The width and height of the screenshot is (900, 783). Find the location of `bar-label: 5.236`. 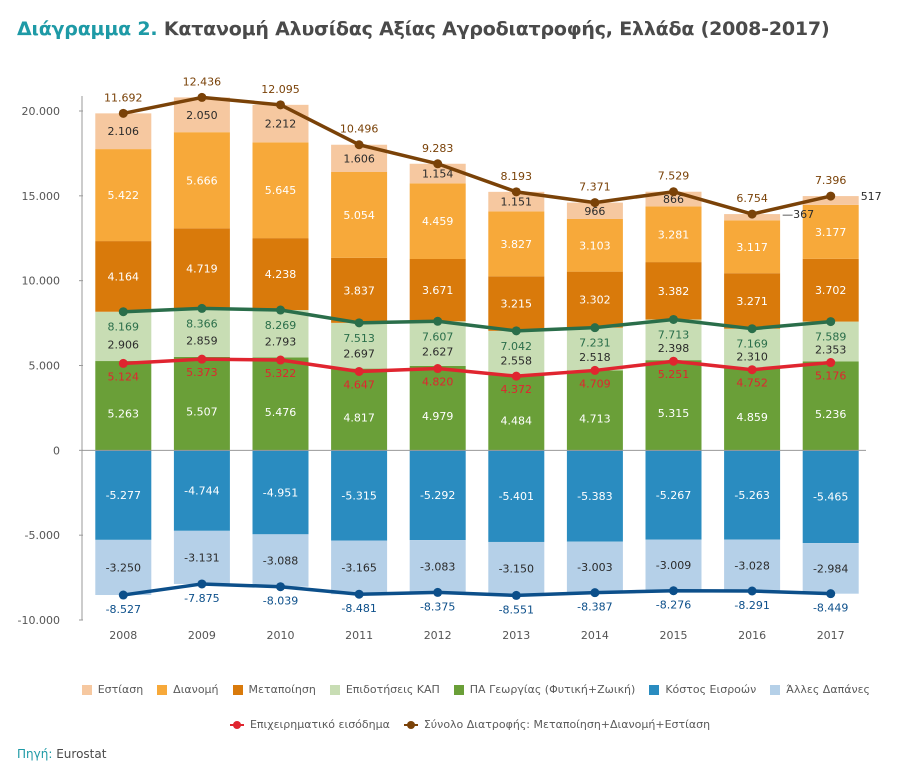

bar-label: 5.236 is located at coordinates (831, 414).